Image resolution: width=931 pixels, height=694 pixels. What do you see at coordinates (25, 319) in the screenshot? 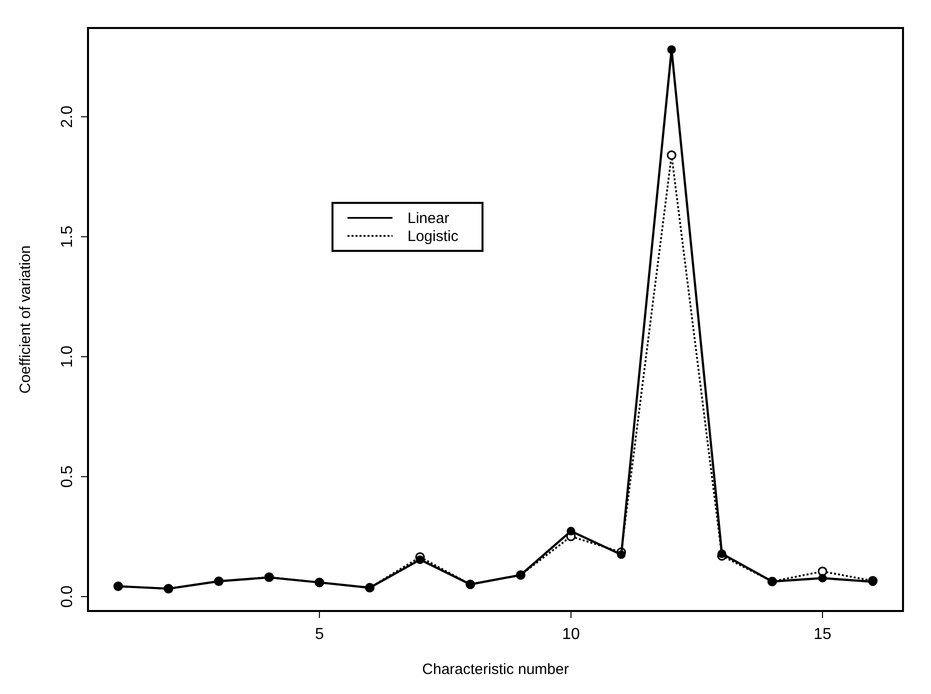
I see `y-axis-title: Coefficient of variation` at bounding box center [25, 319].